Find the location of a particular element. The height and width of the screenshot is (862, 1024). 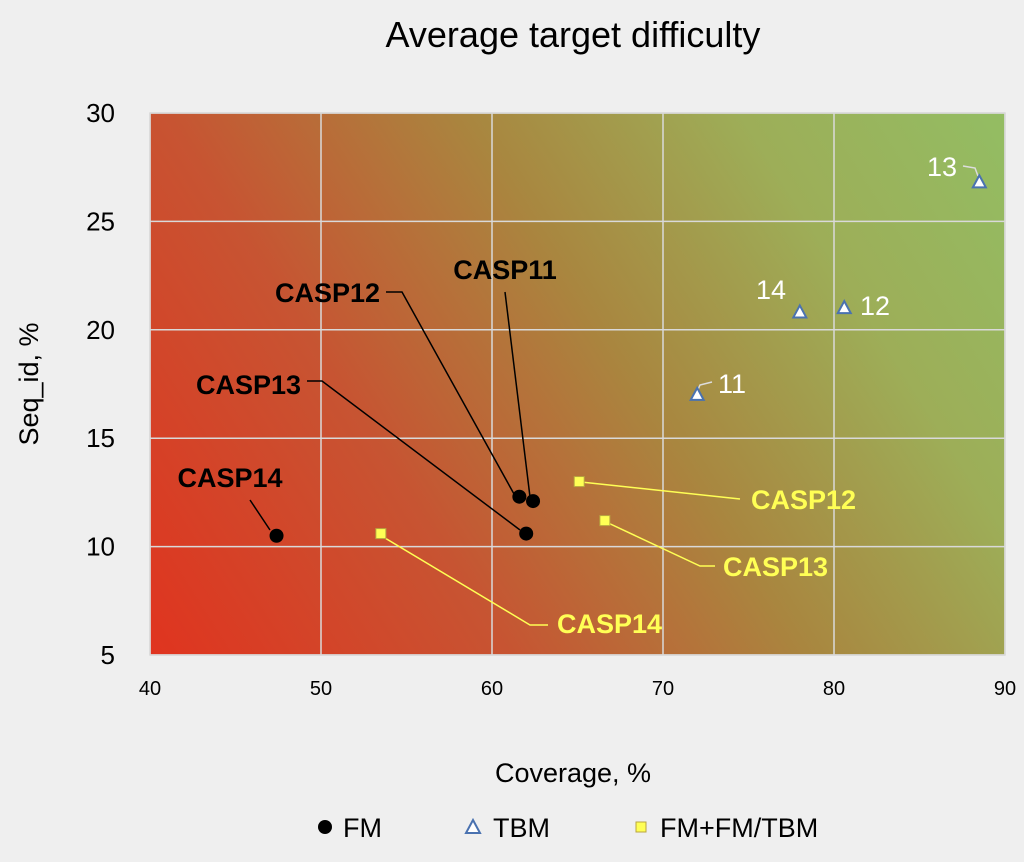

legend: FM TBM FM+FM/TBM is located at coordinates (568, 828).